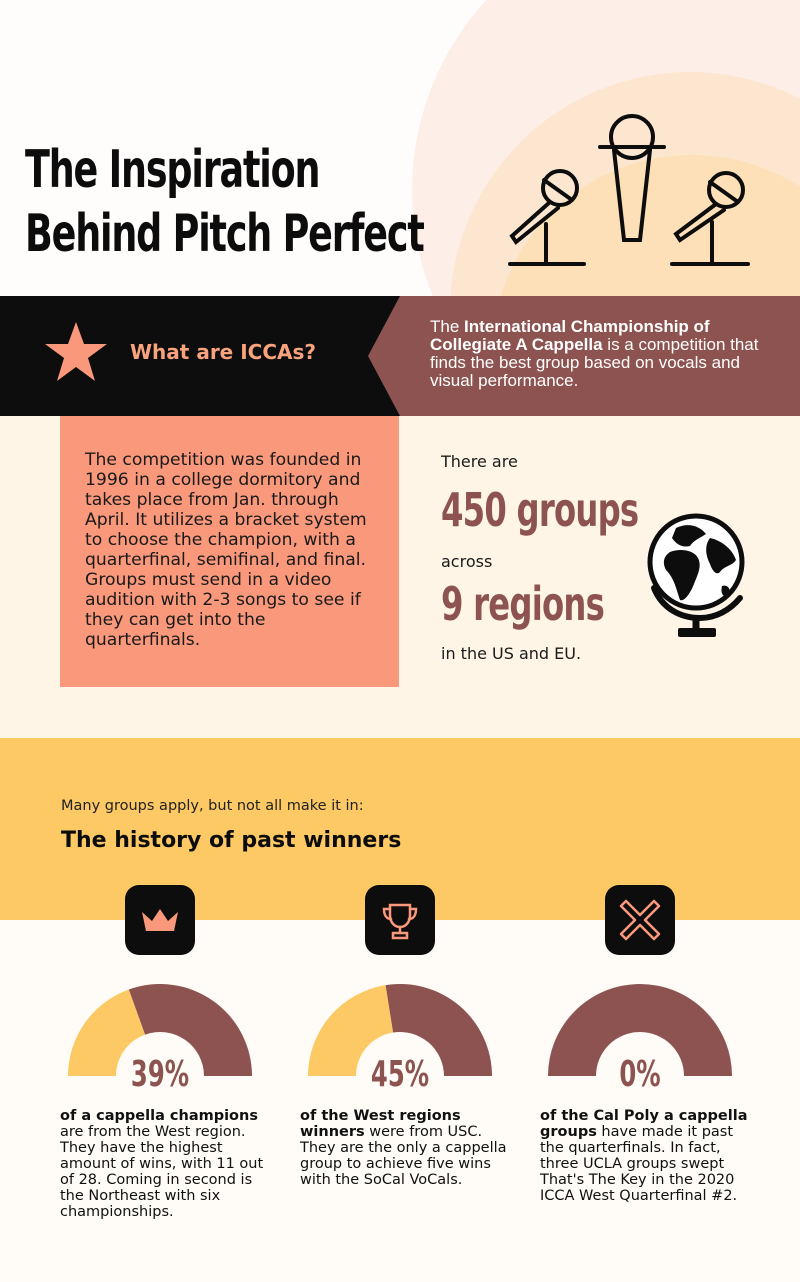 This screenshot has height=1282, width=800. What do you see at coordinates (467, 561) in the screenshot?
I see `across-label: across` at bounding box center [467, 561].